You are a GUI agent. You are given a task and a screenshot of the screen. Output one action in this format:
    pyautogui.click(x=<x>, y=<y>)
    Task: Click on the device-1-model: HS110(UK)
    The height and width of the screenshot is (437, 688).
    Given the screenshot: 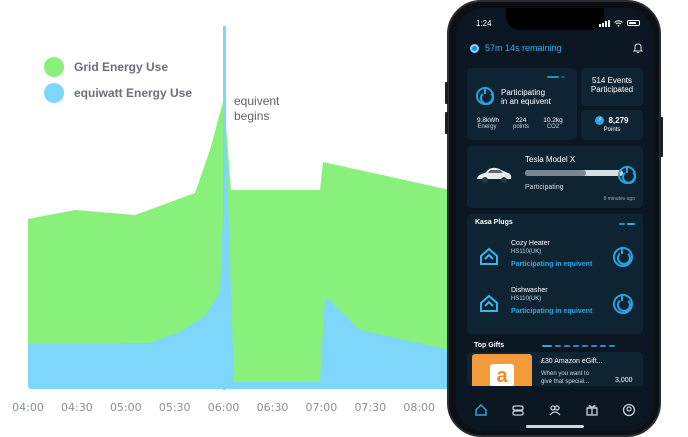 What is the action you would take?
    pyautogui.click(x=526, y=252)
    